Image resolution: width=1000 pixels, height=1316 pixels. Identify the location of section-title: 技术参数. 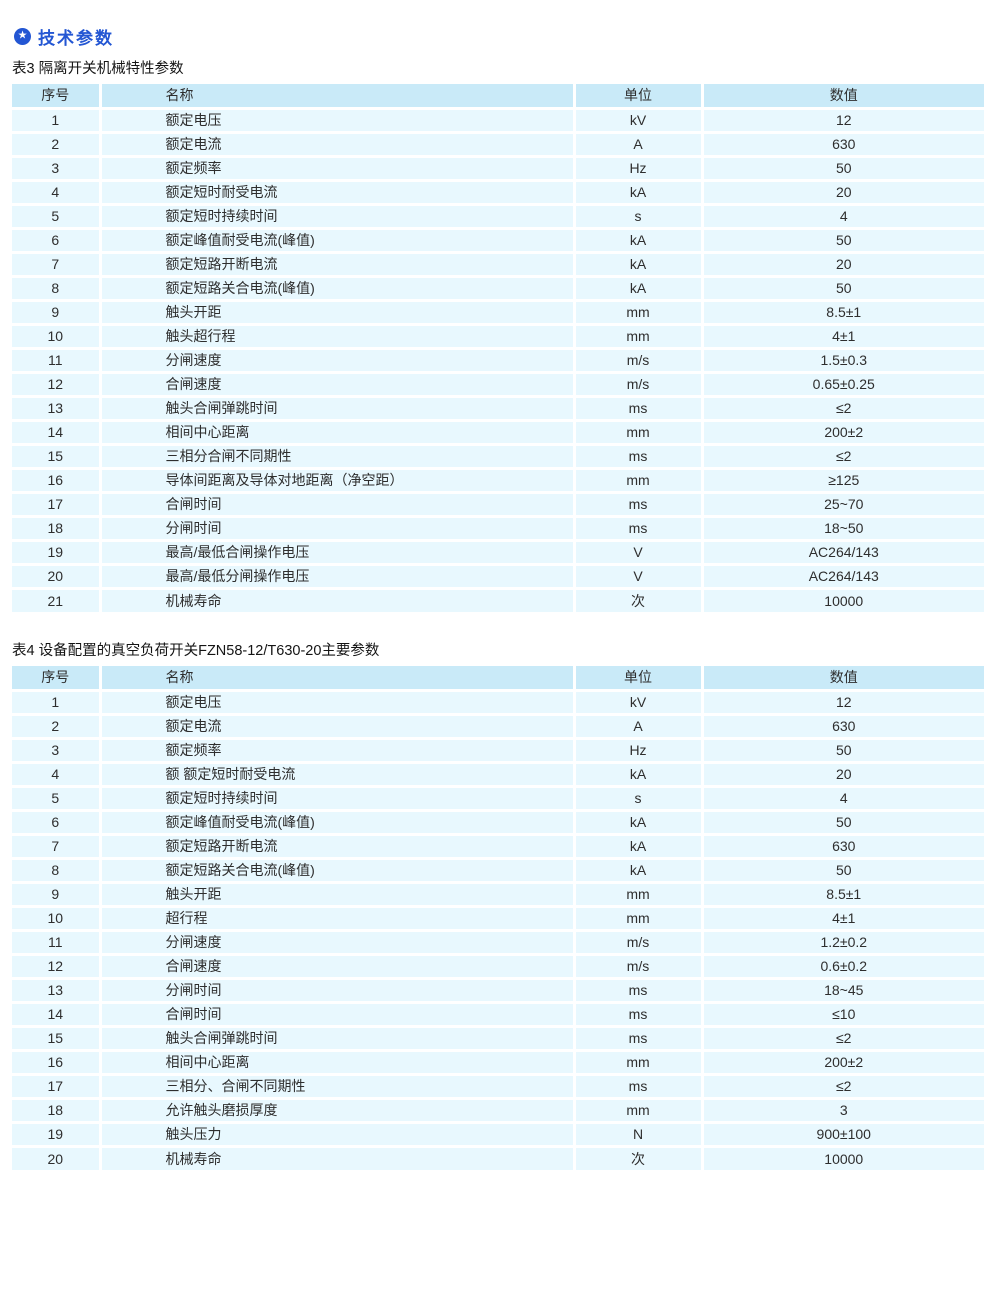
(76, 38).